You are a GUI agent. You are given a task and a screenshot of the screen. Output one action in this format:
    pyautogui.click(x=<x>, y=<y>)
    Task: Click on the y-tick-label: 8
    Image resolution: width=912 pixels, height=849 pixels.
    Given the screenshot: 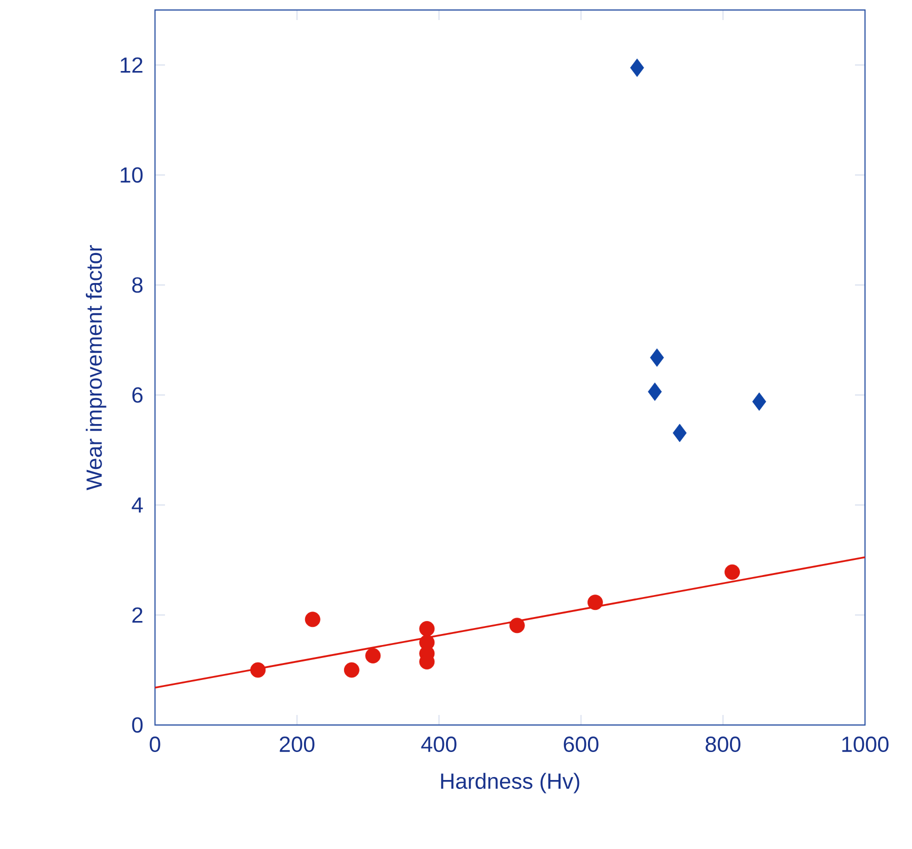 What is the action you would take?
    pyautogui.click(x=137, y=285)
    